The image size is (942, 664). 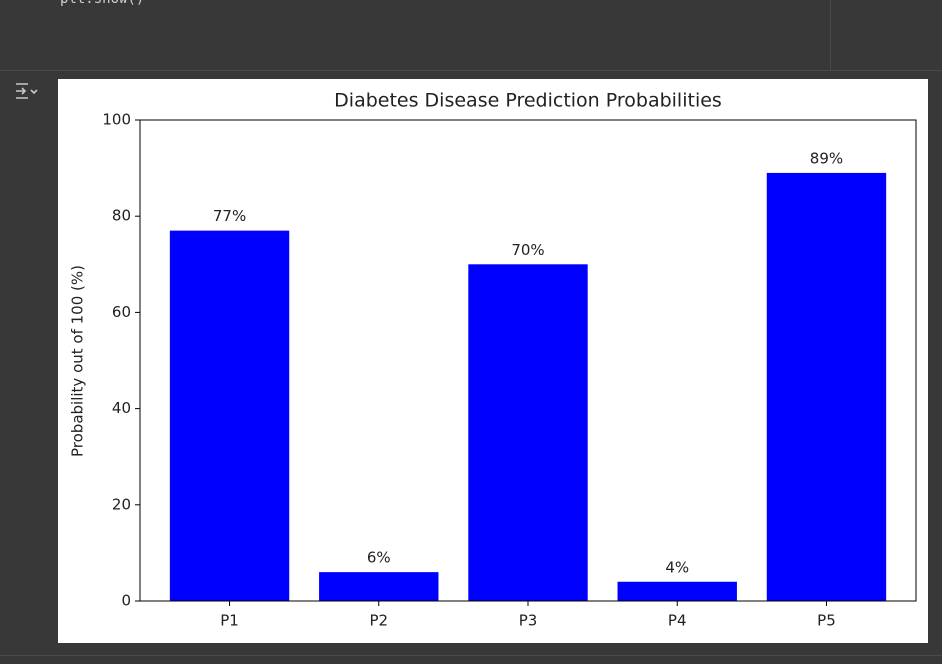 What do you see at coordinates (229, 621) in the screenshot?
I see `x-tick-label: P1` at bounding box center [229, 621].